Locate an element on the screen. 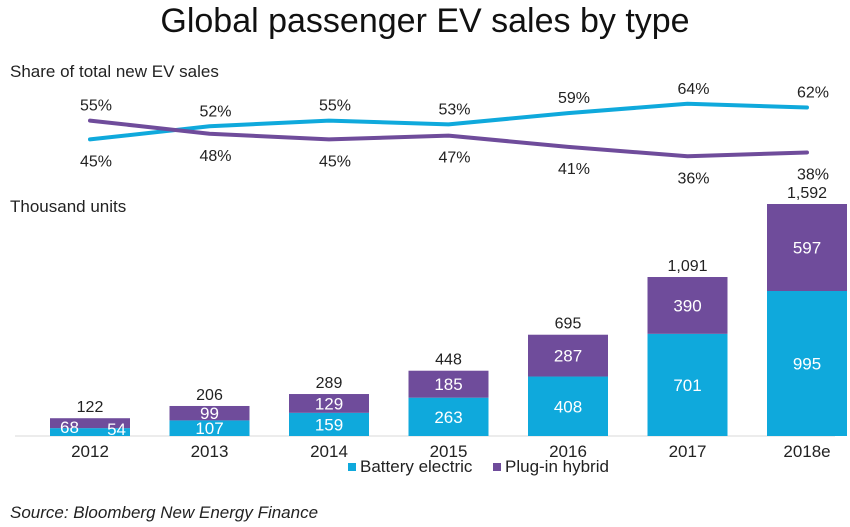 The height and width of the screenshot is (527, 850). share-label-lower: 41% is located at coordinates (574, 169).